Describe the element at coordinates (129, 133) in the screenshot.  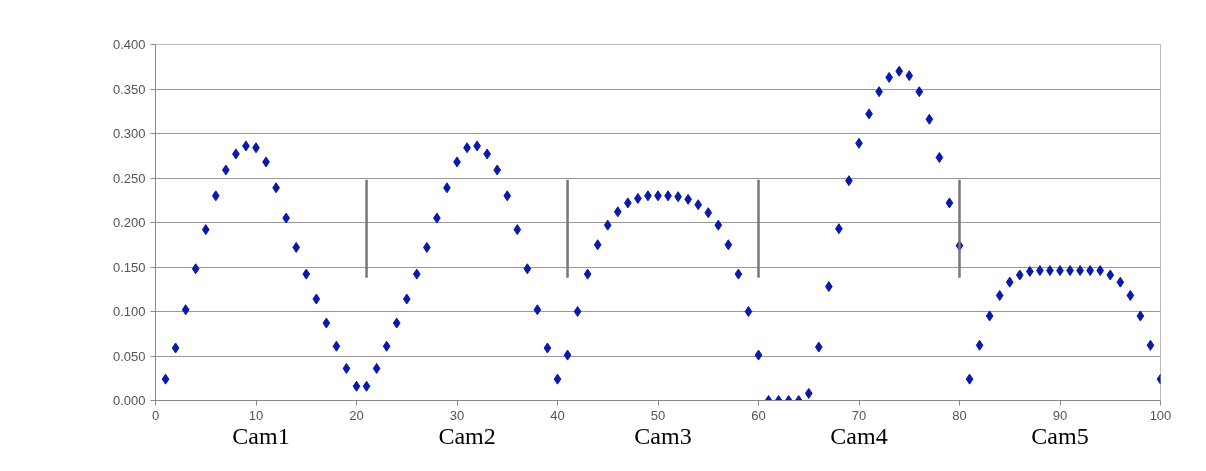
I see `y-tick-label: 0.300` at that location.